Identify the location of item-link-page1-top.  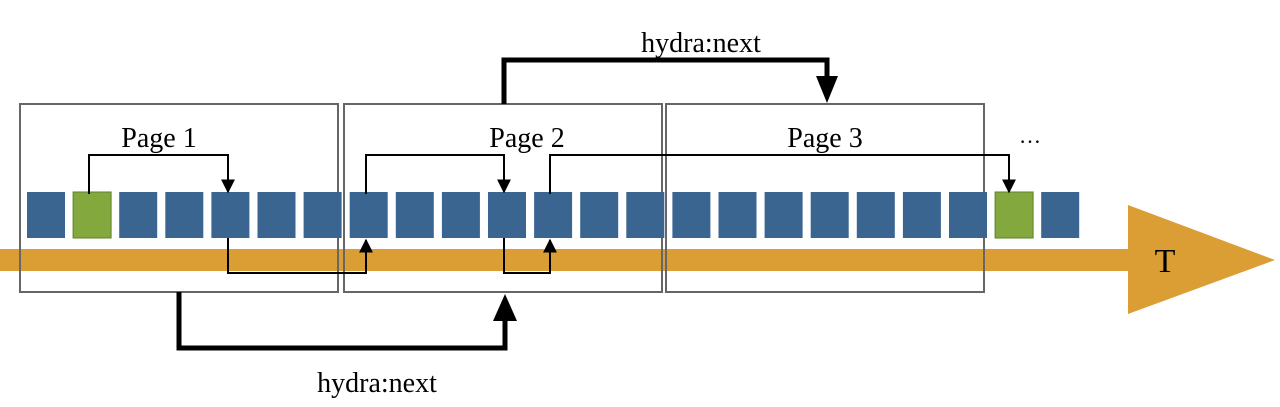
(161, 174).